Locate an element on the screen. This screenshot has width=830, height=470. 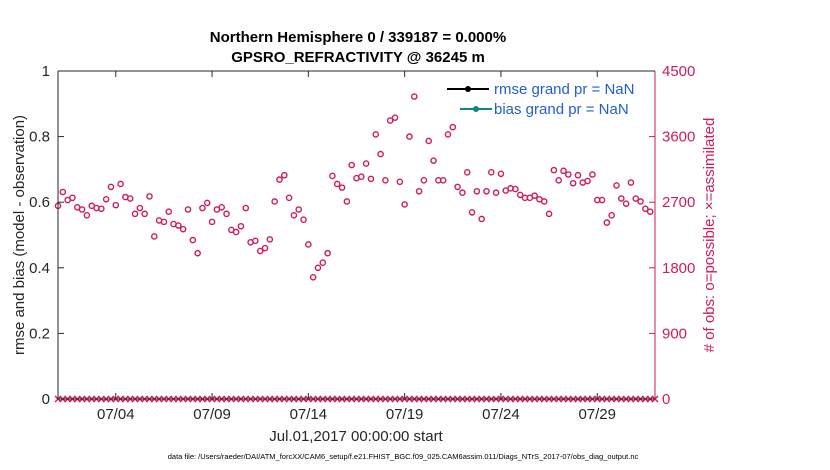
y-axis-label: rmse and bias (model - observation) is located at coordinates (19, 235).